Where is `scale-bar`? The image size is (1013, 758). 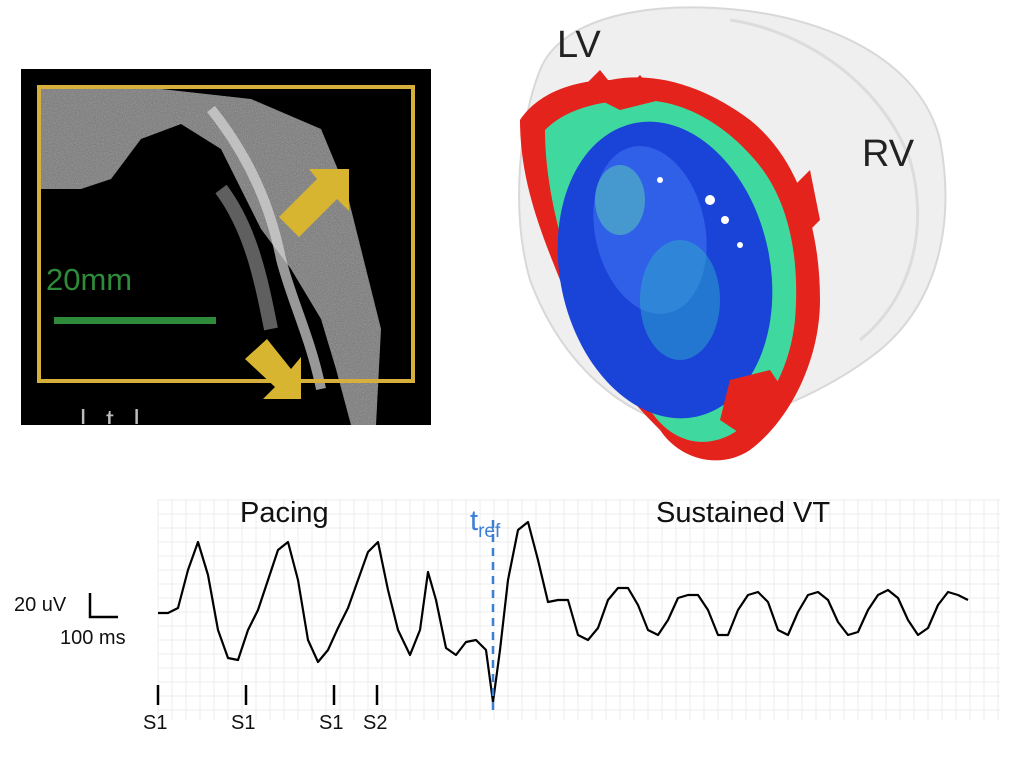 scale-bar is located at coordinates (135, 320).